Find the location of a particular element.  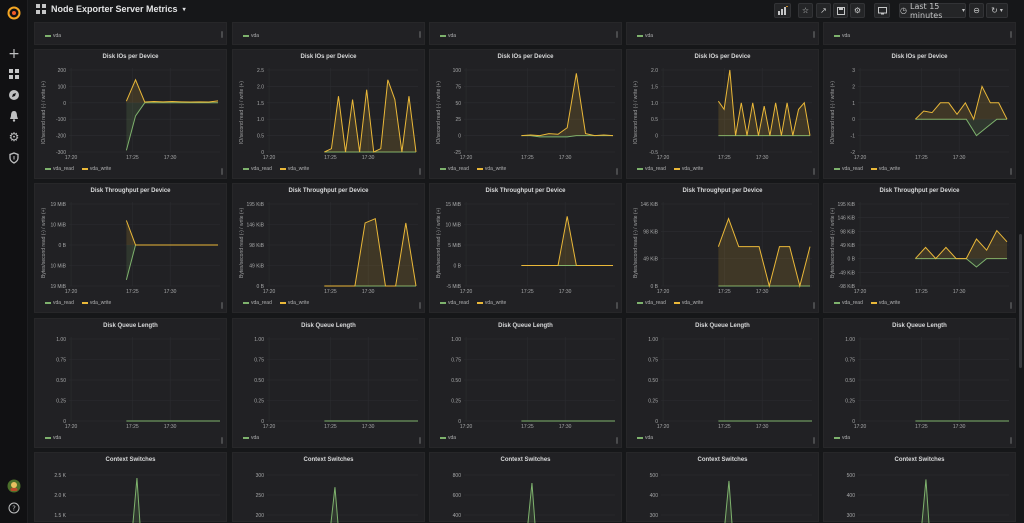

shield-icon is located at coordinates (14, 158).